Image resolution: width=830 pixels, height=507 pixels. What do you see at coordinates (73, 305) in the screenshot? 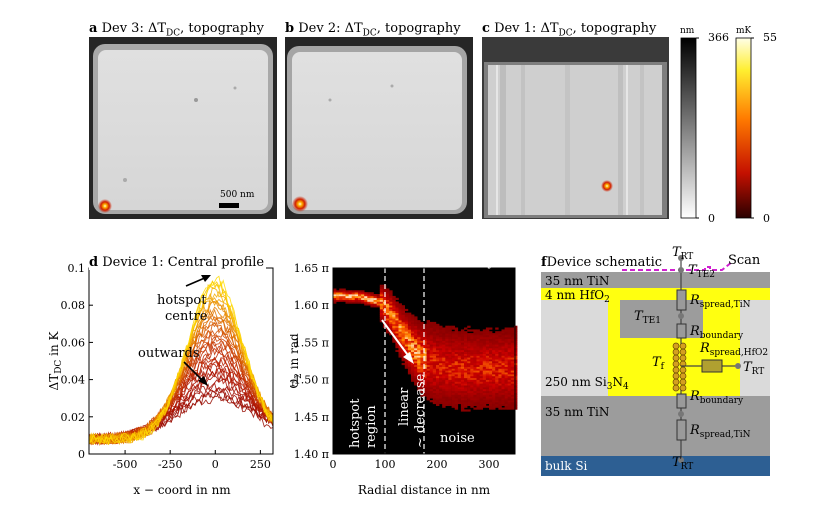
I see `chart-d-ytick: 0.08` at bounding box center [73, 305].